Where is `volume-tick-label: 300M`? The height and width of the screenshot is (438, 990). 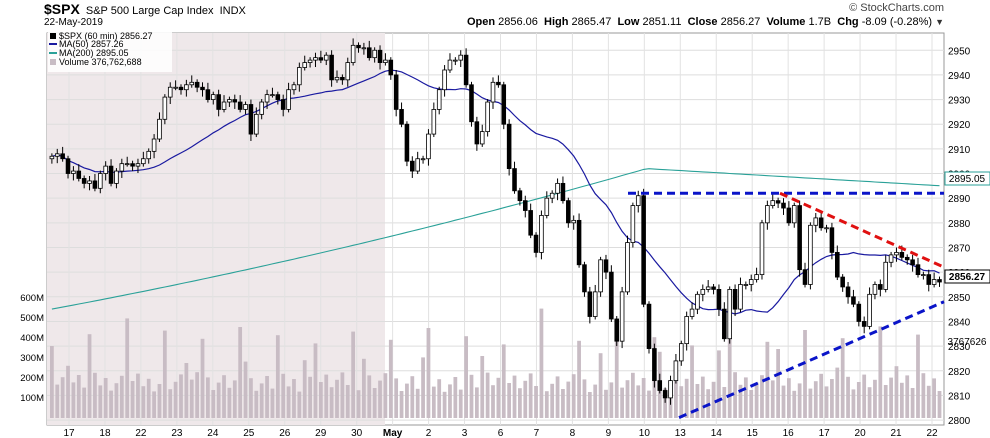 volume-tick-label: 300M is located at coordinates (32, 358).